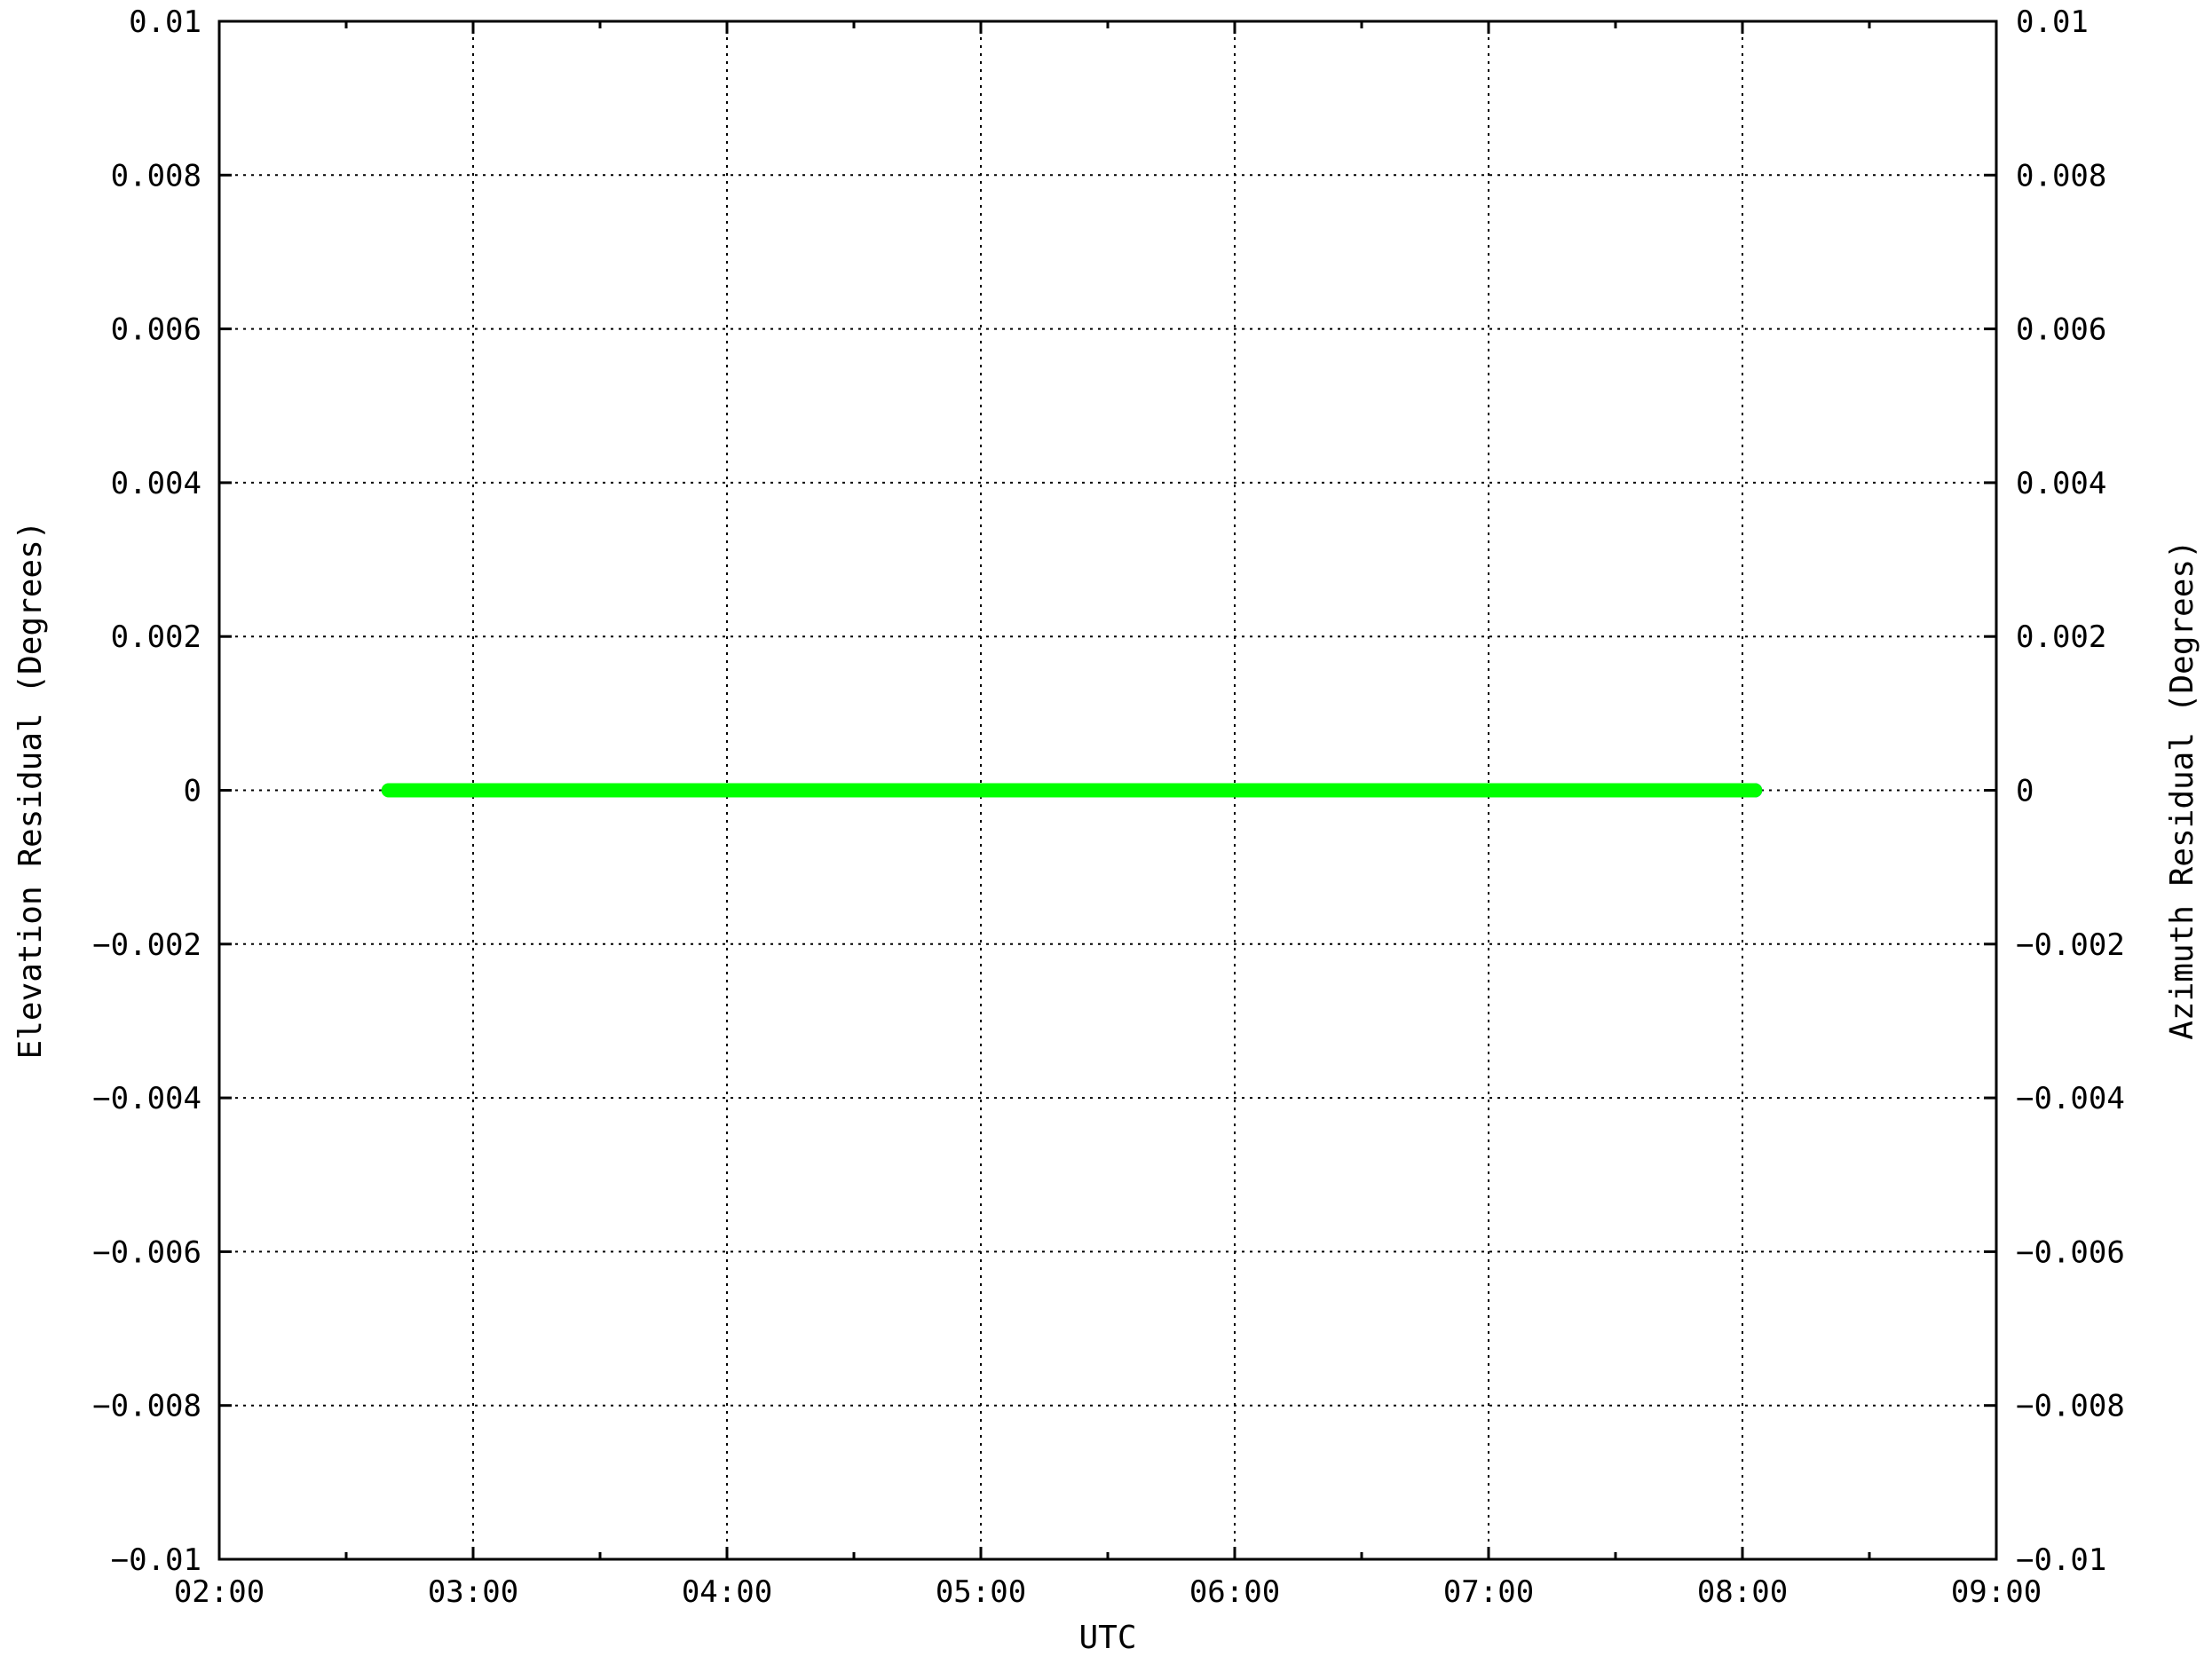 This screenshot has height=1656, width=2212. Describe the element at coordinates (2061, 637) in the screenshot. I see `y2-tick-label: 0.002` at that location.